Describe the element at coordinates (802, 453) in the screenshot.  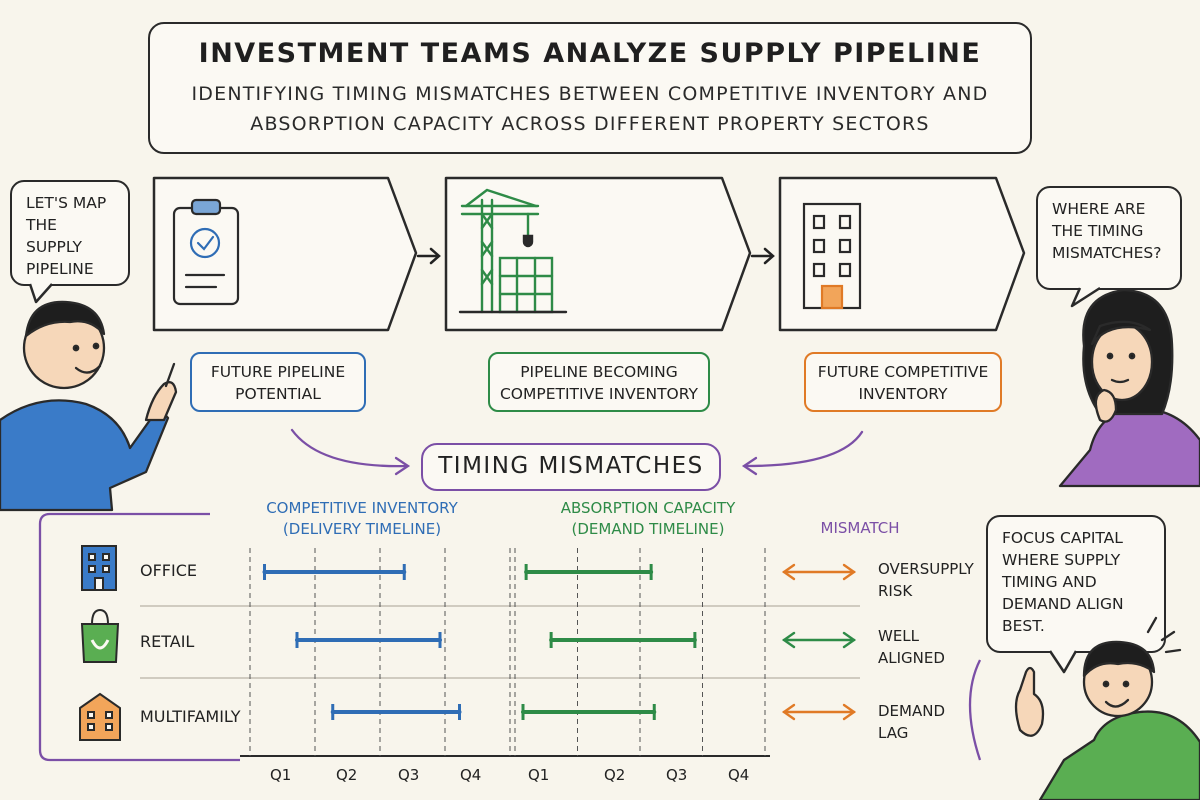
I see `curve-arrow-right` at that location.